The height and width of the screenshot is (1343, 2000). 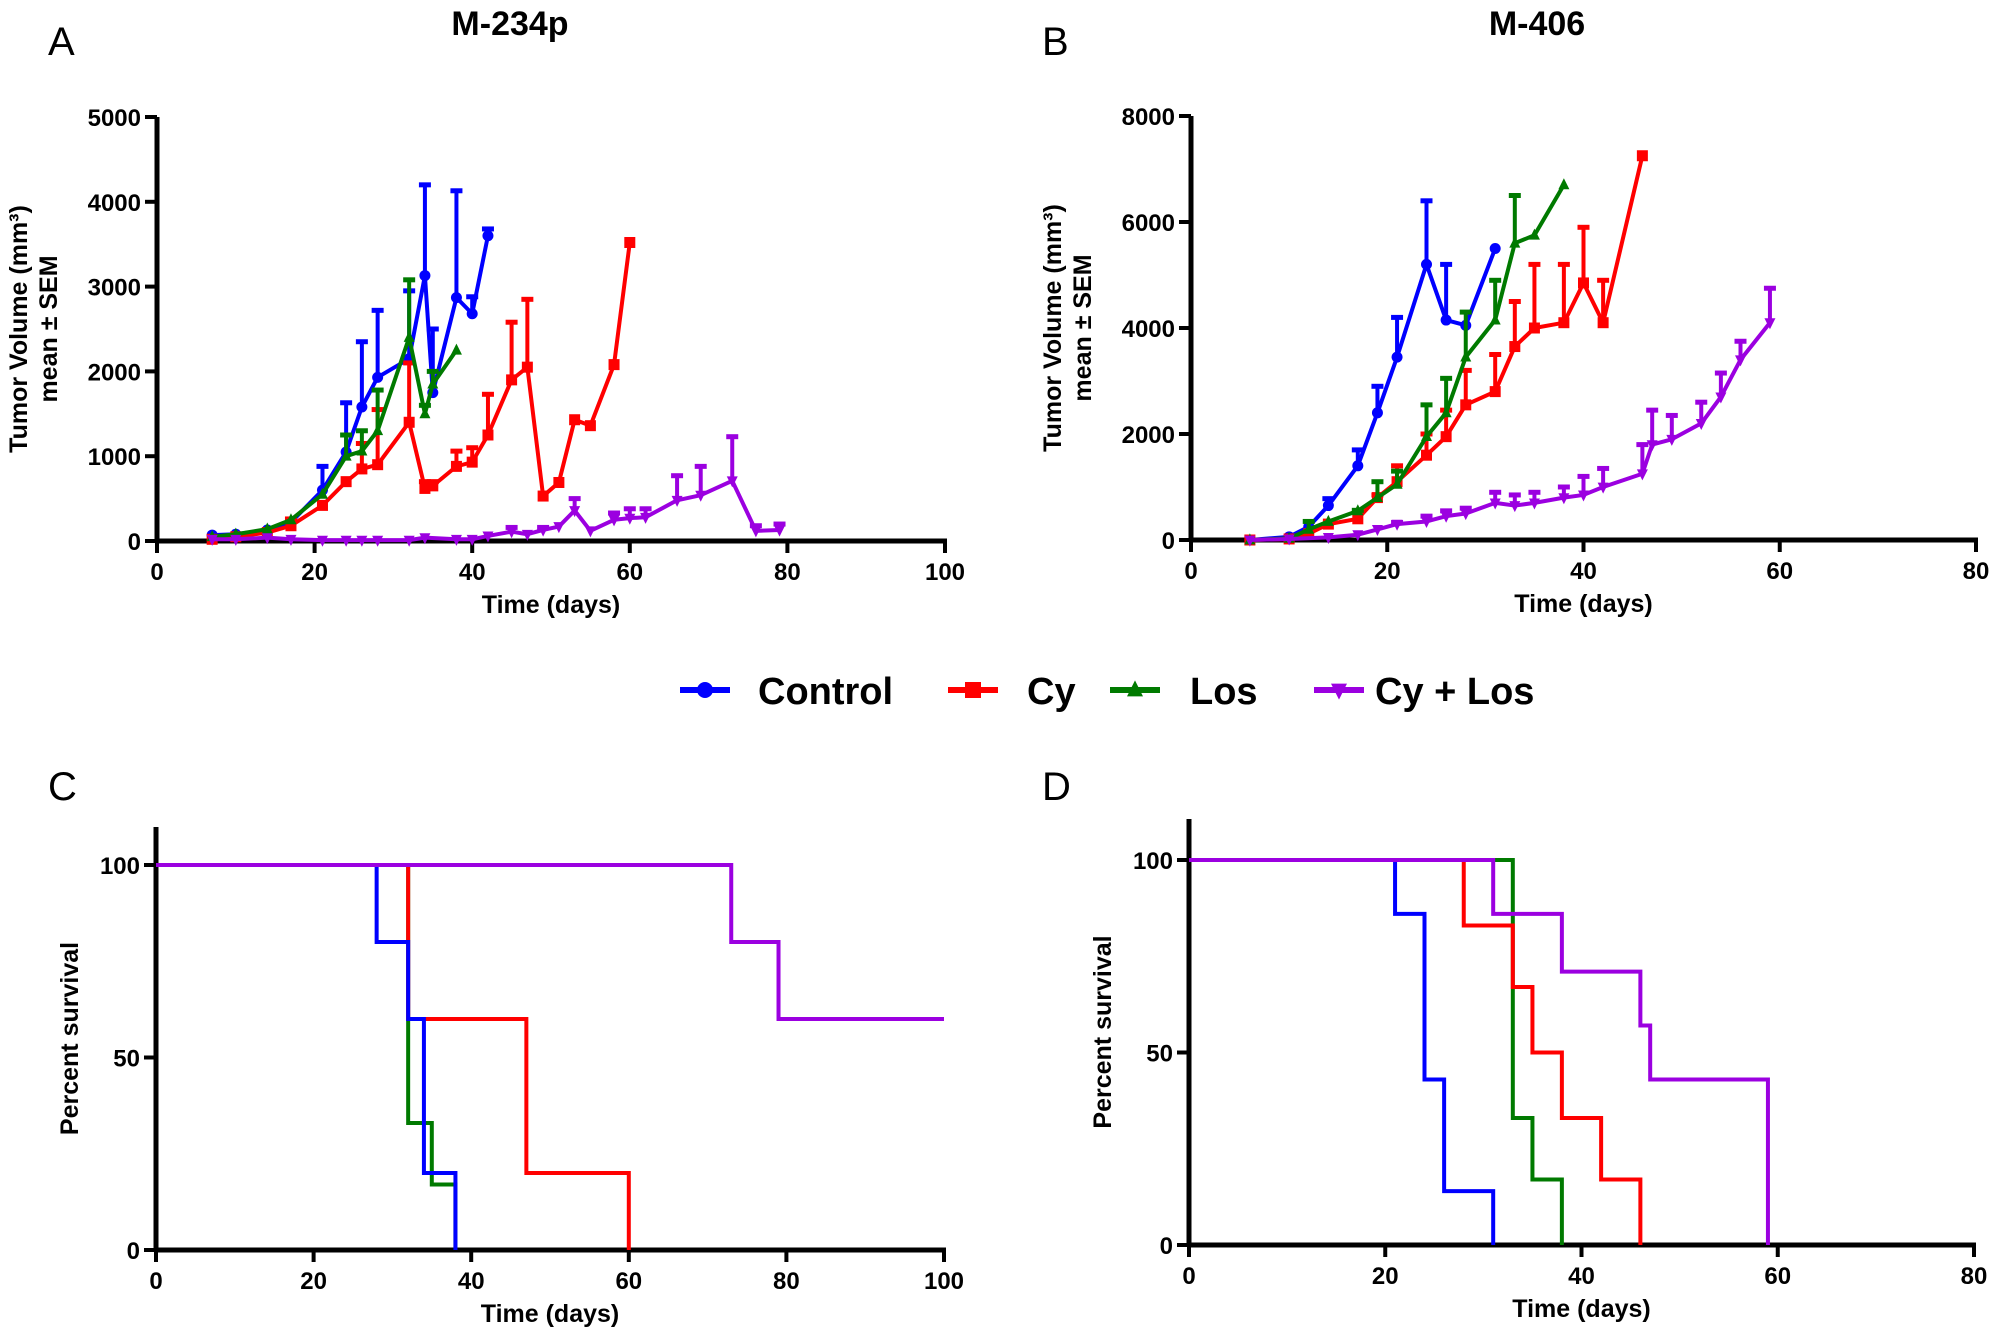 I want to click on x-tick-label: 100, so click(x=944, y=1281).